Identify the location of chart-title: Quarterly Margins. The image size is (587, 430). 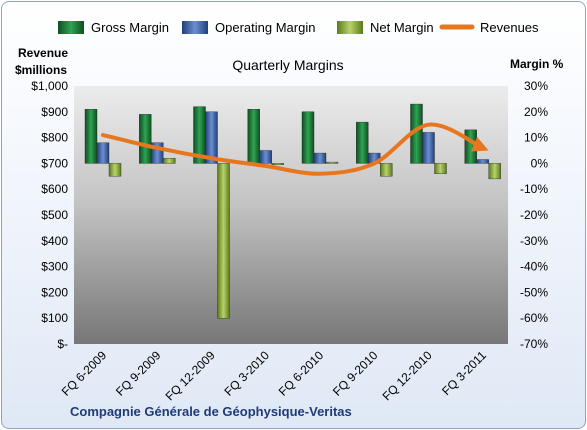
(287, 65).